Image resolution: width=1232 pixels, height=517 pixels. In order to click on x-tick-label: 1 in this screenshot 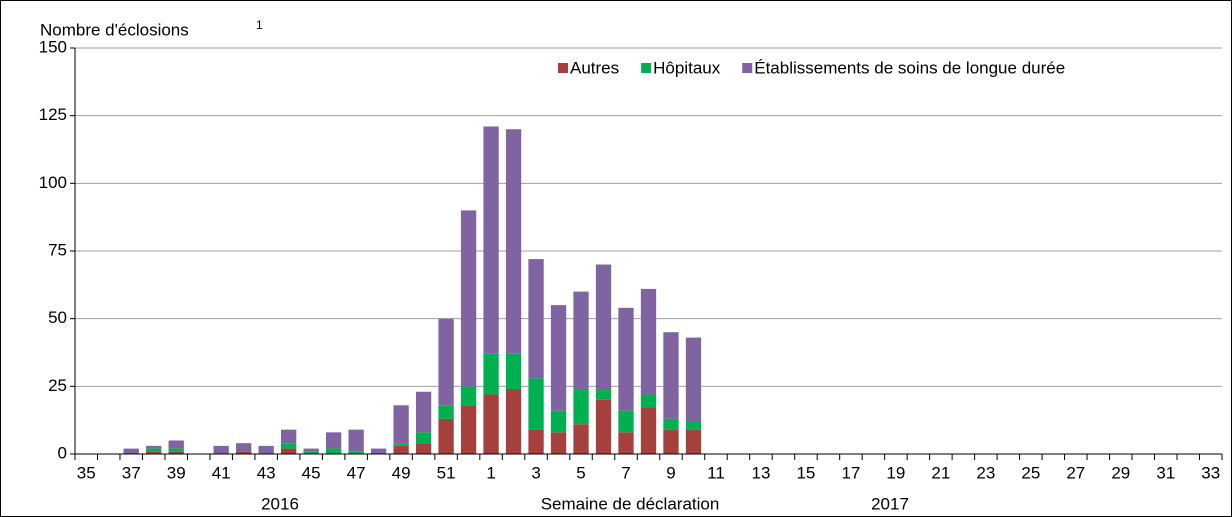, I will do `click(490, 472)`.